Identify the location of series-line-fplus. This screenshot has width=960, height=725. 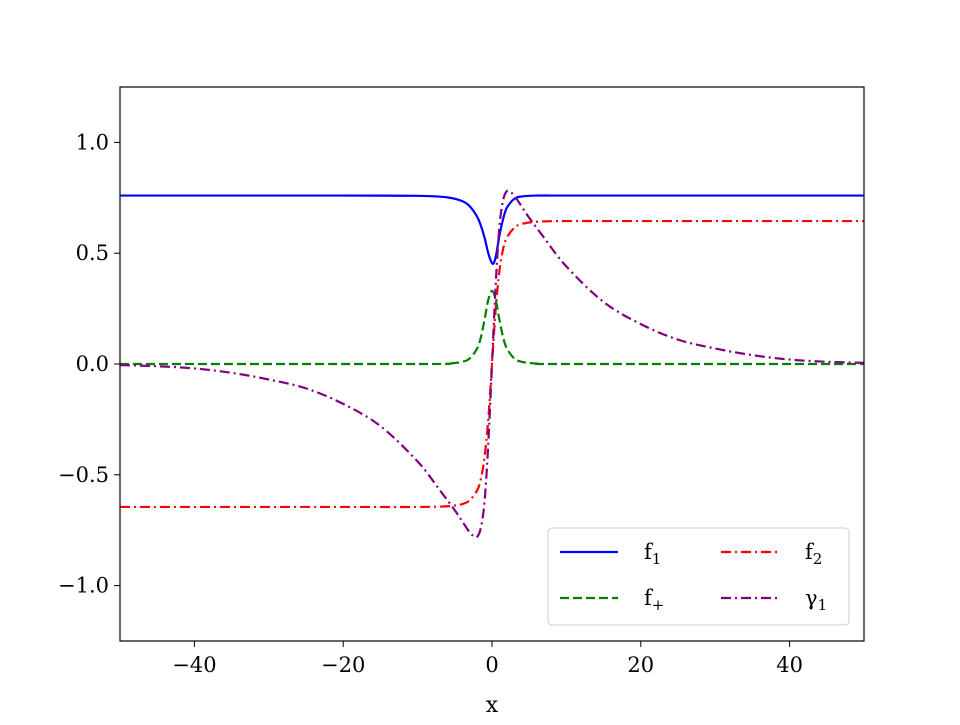
(492, 327).